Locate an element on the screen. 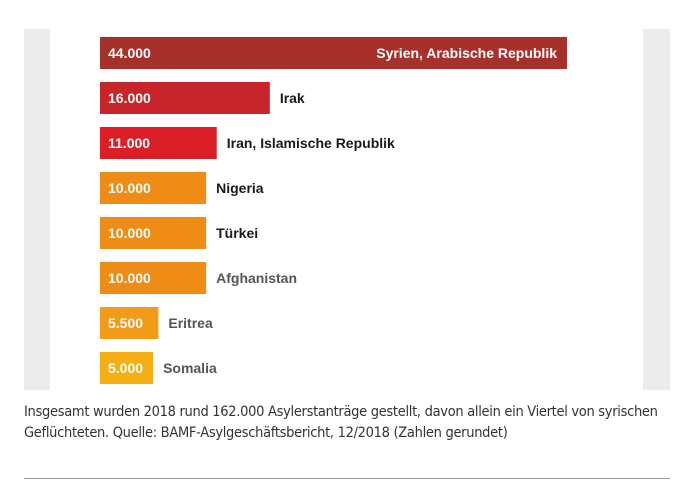 Image resolution: width=689 pixels, height=481 pixels. bar-group: 11.000 Iran, Islamische Republik is located at coordinates (247, 143).